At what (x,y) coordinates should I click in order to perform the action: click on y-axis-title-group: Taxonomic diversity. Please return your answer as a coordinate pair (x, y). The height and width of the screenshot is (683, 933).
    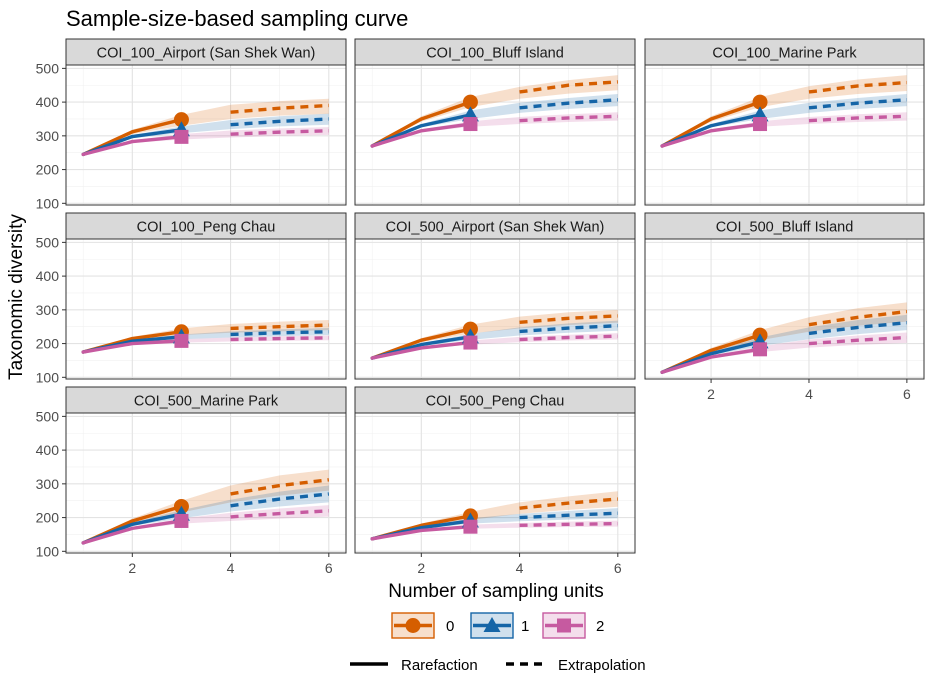
    Looking at the image, I should click on (16, 297).